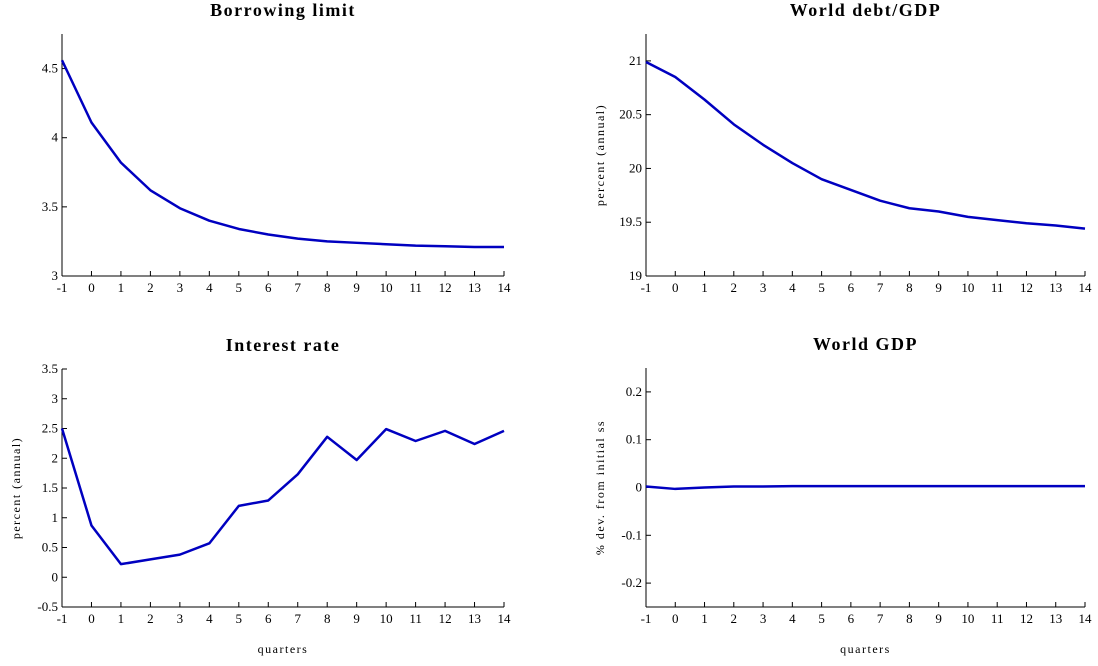 The width and height of the screenshot is (1098, 666). Describe the element at coordinates (630, 114) in the screenshot. I see `y-tick-label: 20.5` at that location.